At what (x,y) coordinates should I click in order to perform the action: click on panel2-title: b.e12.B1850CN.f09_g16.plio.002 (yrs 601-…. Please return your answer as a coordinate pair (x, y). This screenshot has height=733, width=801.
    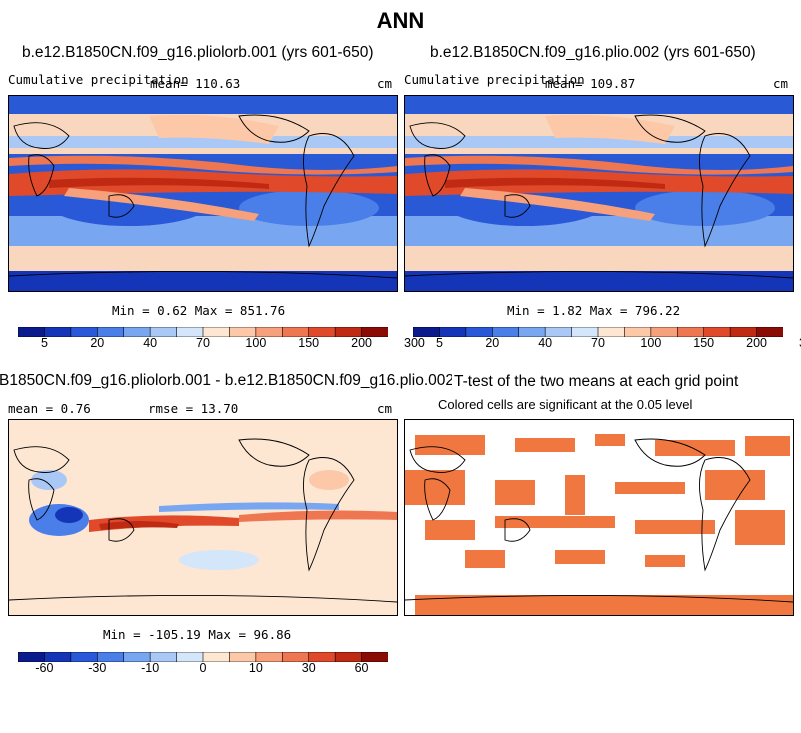
    Looking at the image, I should click on (593, 52).